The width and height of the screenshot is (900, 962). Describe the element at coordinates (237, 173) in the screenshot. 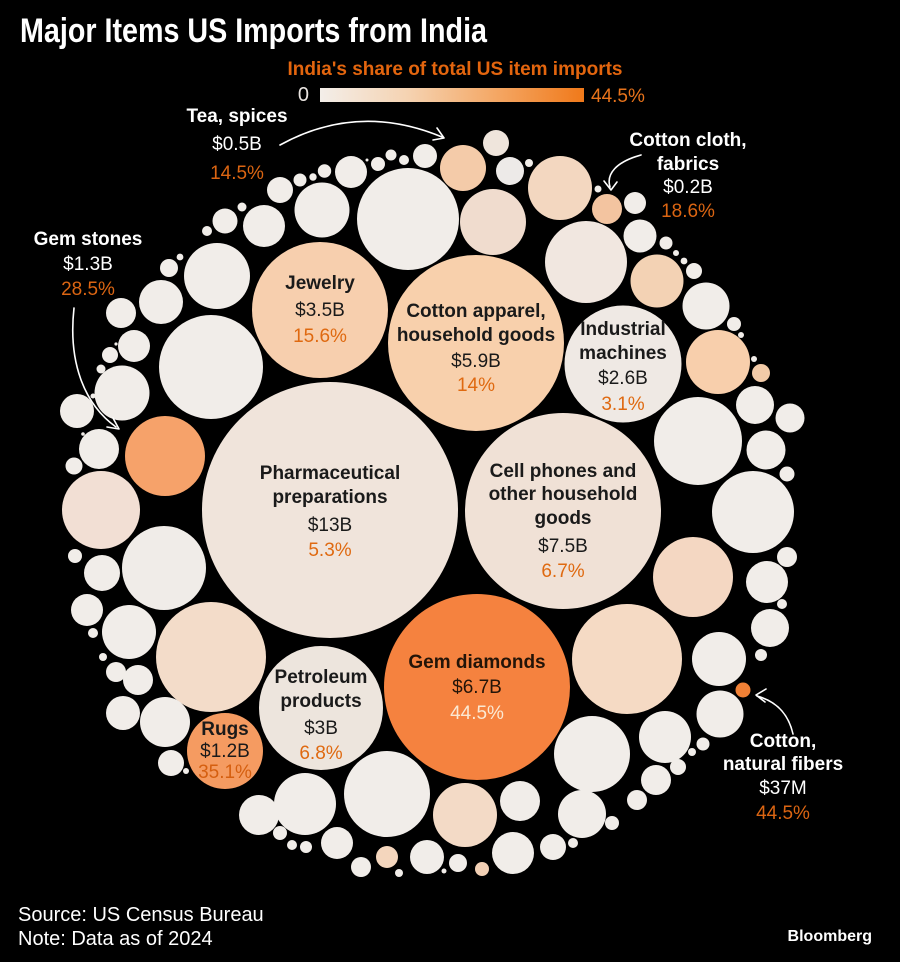

I see `svg-text: 14.5%` at that location.